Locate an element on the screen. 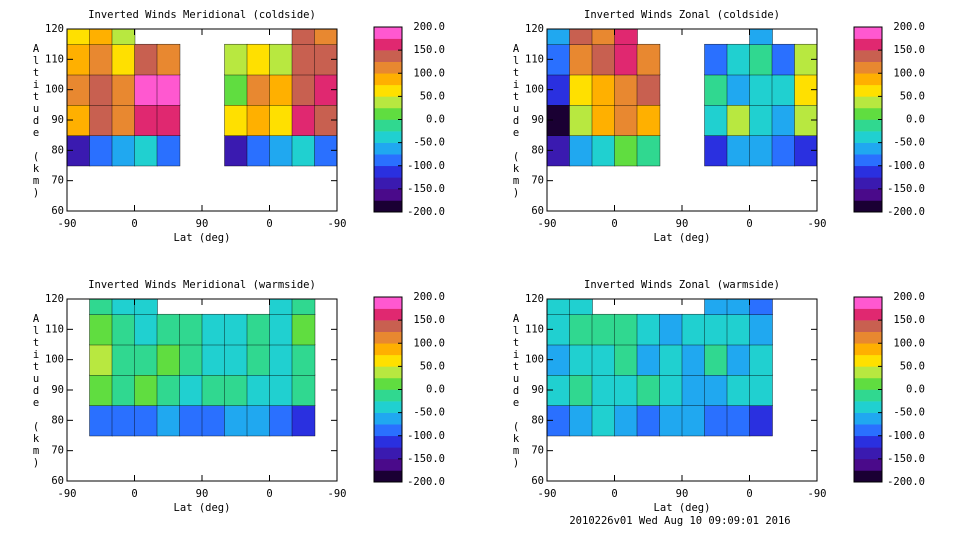  colorbar-label: 100.0 is located at coordinates (429, 343).